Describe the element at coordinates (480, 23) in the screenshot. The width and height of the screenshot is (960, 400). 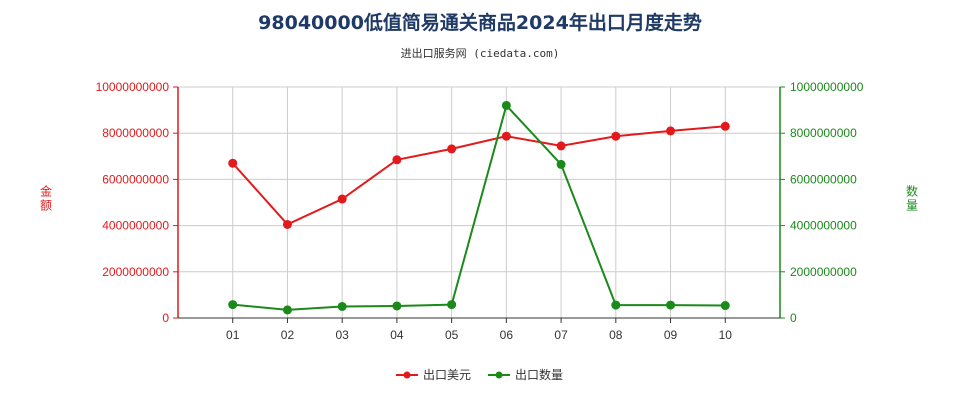
I see `chart-title: 98040000低值简易通关商品2024年出口月度走势` at that location.